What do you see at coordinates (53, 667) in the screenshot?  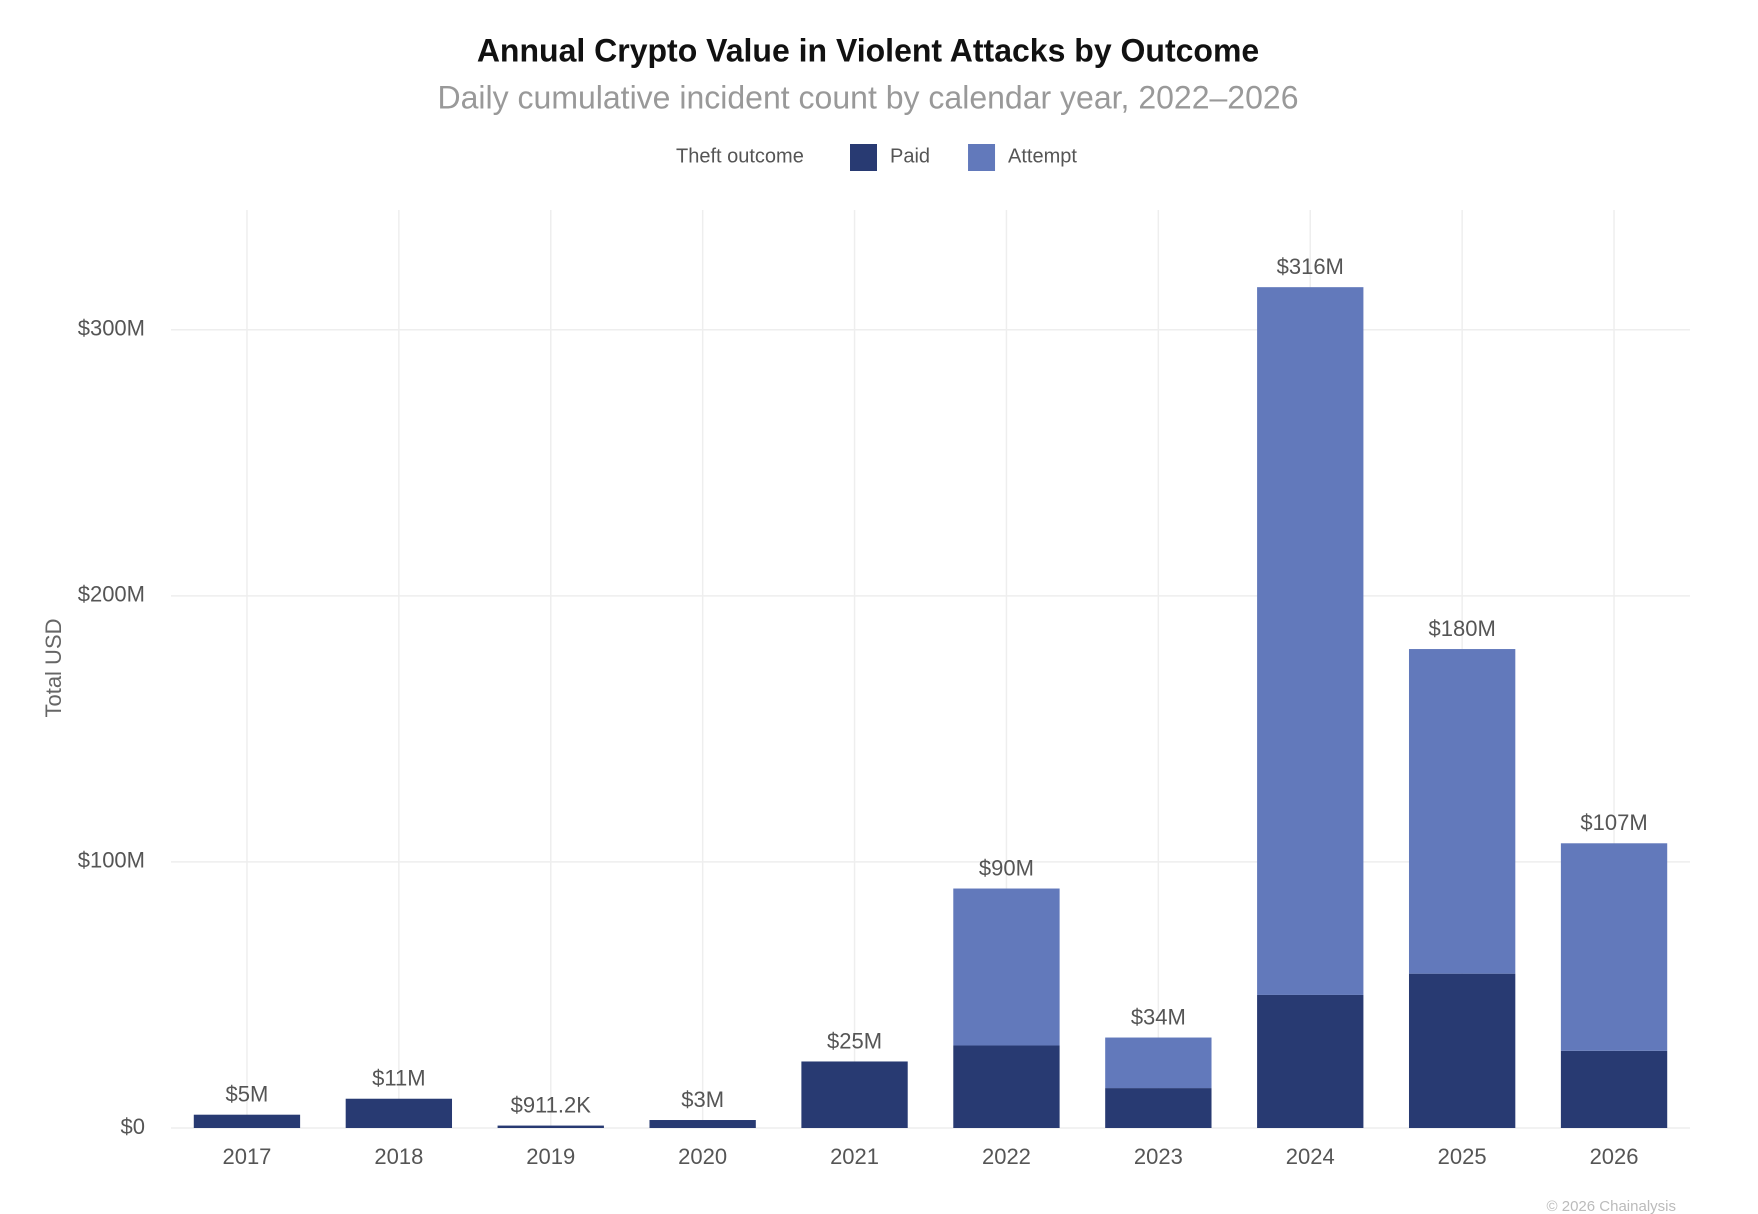 I see `y-axis-title: Total USD` at bounding box center [53, 667].